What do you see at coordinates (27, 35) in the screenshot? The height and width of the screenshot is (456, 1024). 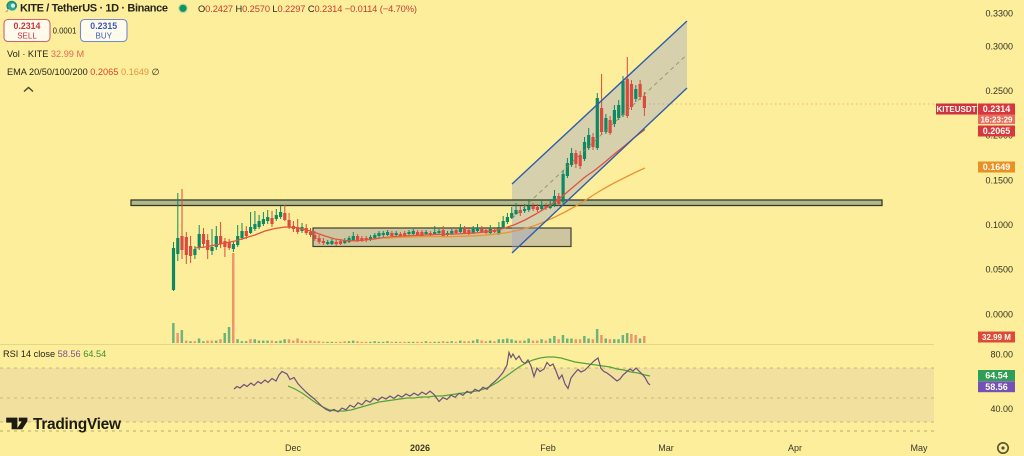 I see `svg-text: SELL` at bounding box center [27, 35].